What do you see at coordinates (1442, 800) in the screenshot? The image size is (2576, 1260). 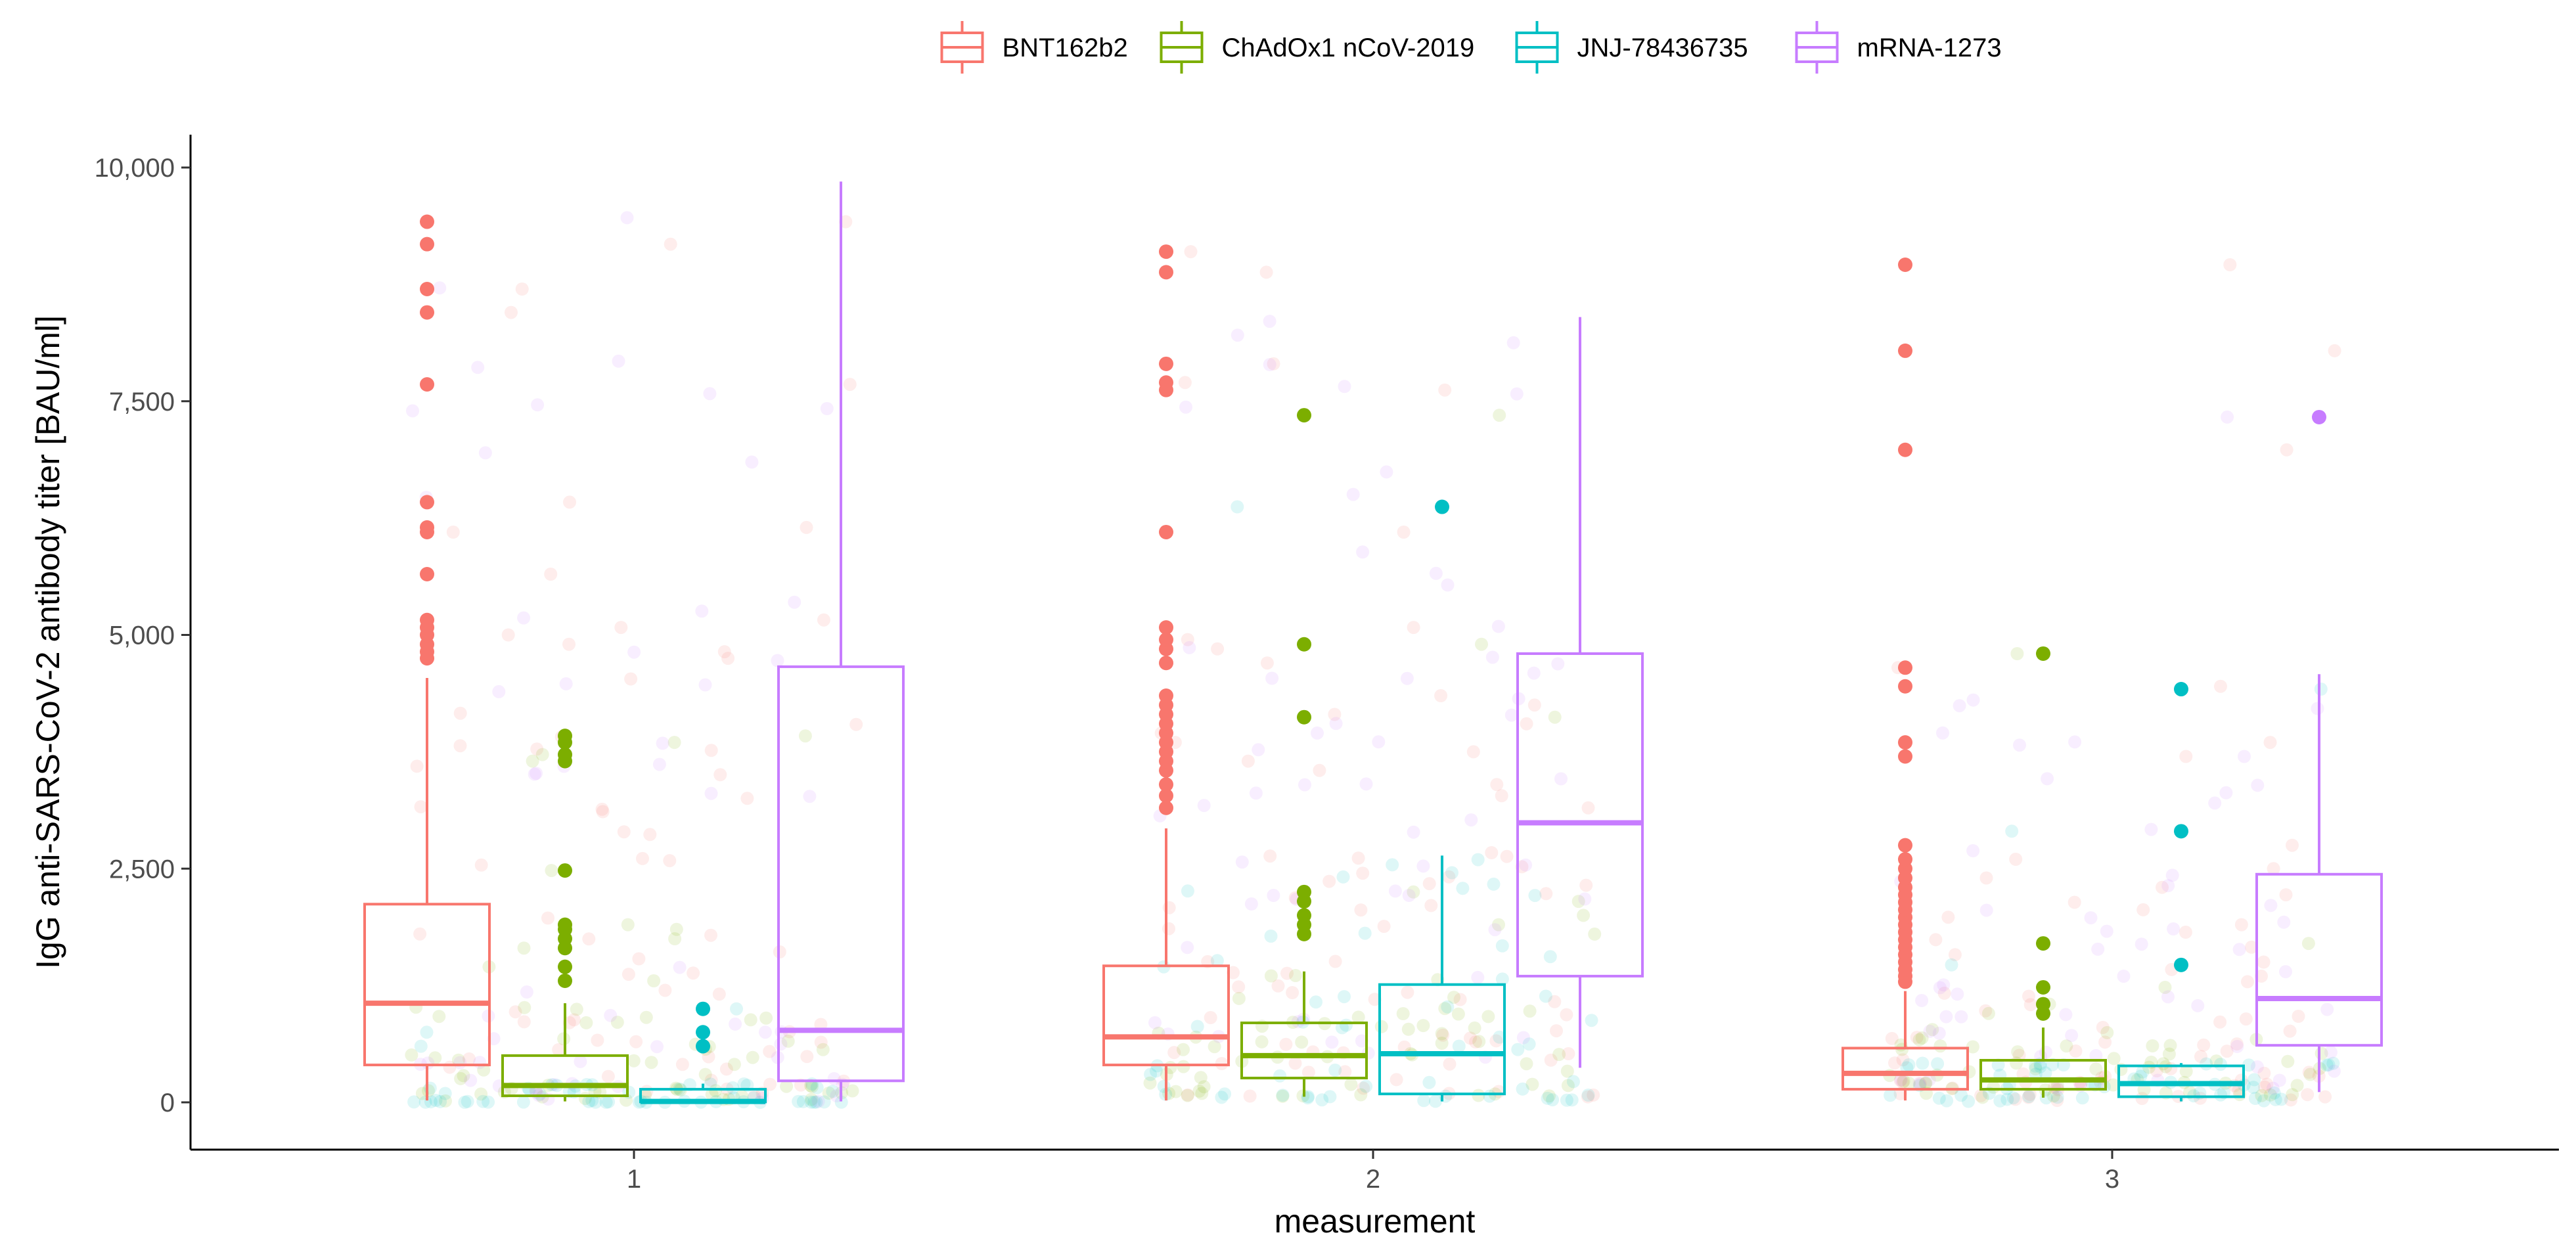 I see `box-jnj-78436735-m2` at bounding box center [1442, 800].